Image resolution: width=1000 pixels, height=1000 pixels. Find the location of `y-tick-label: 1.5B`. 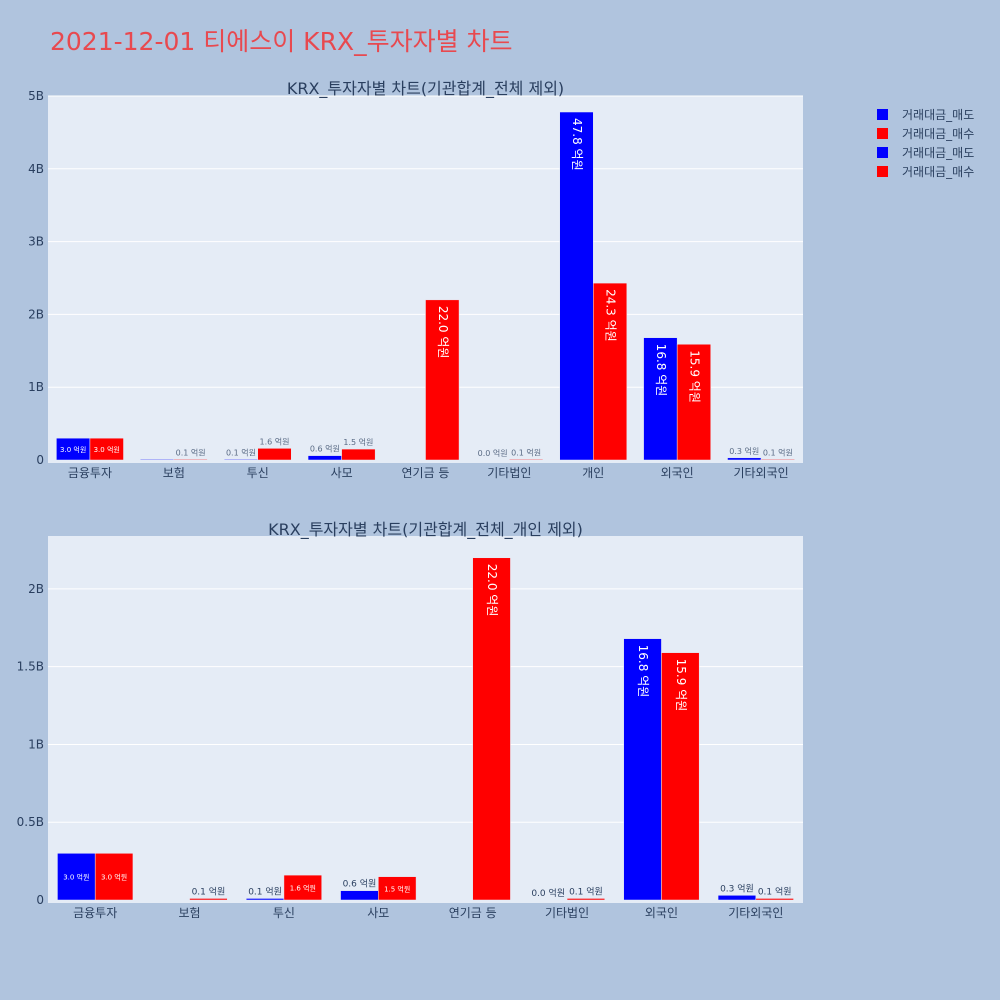

y-tick-label: 1.5B is located at coordinates (30, 667).